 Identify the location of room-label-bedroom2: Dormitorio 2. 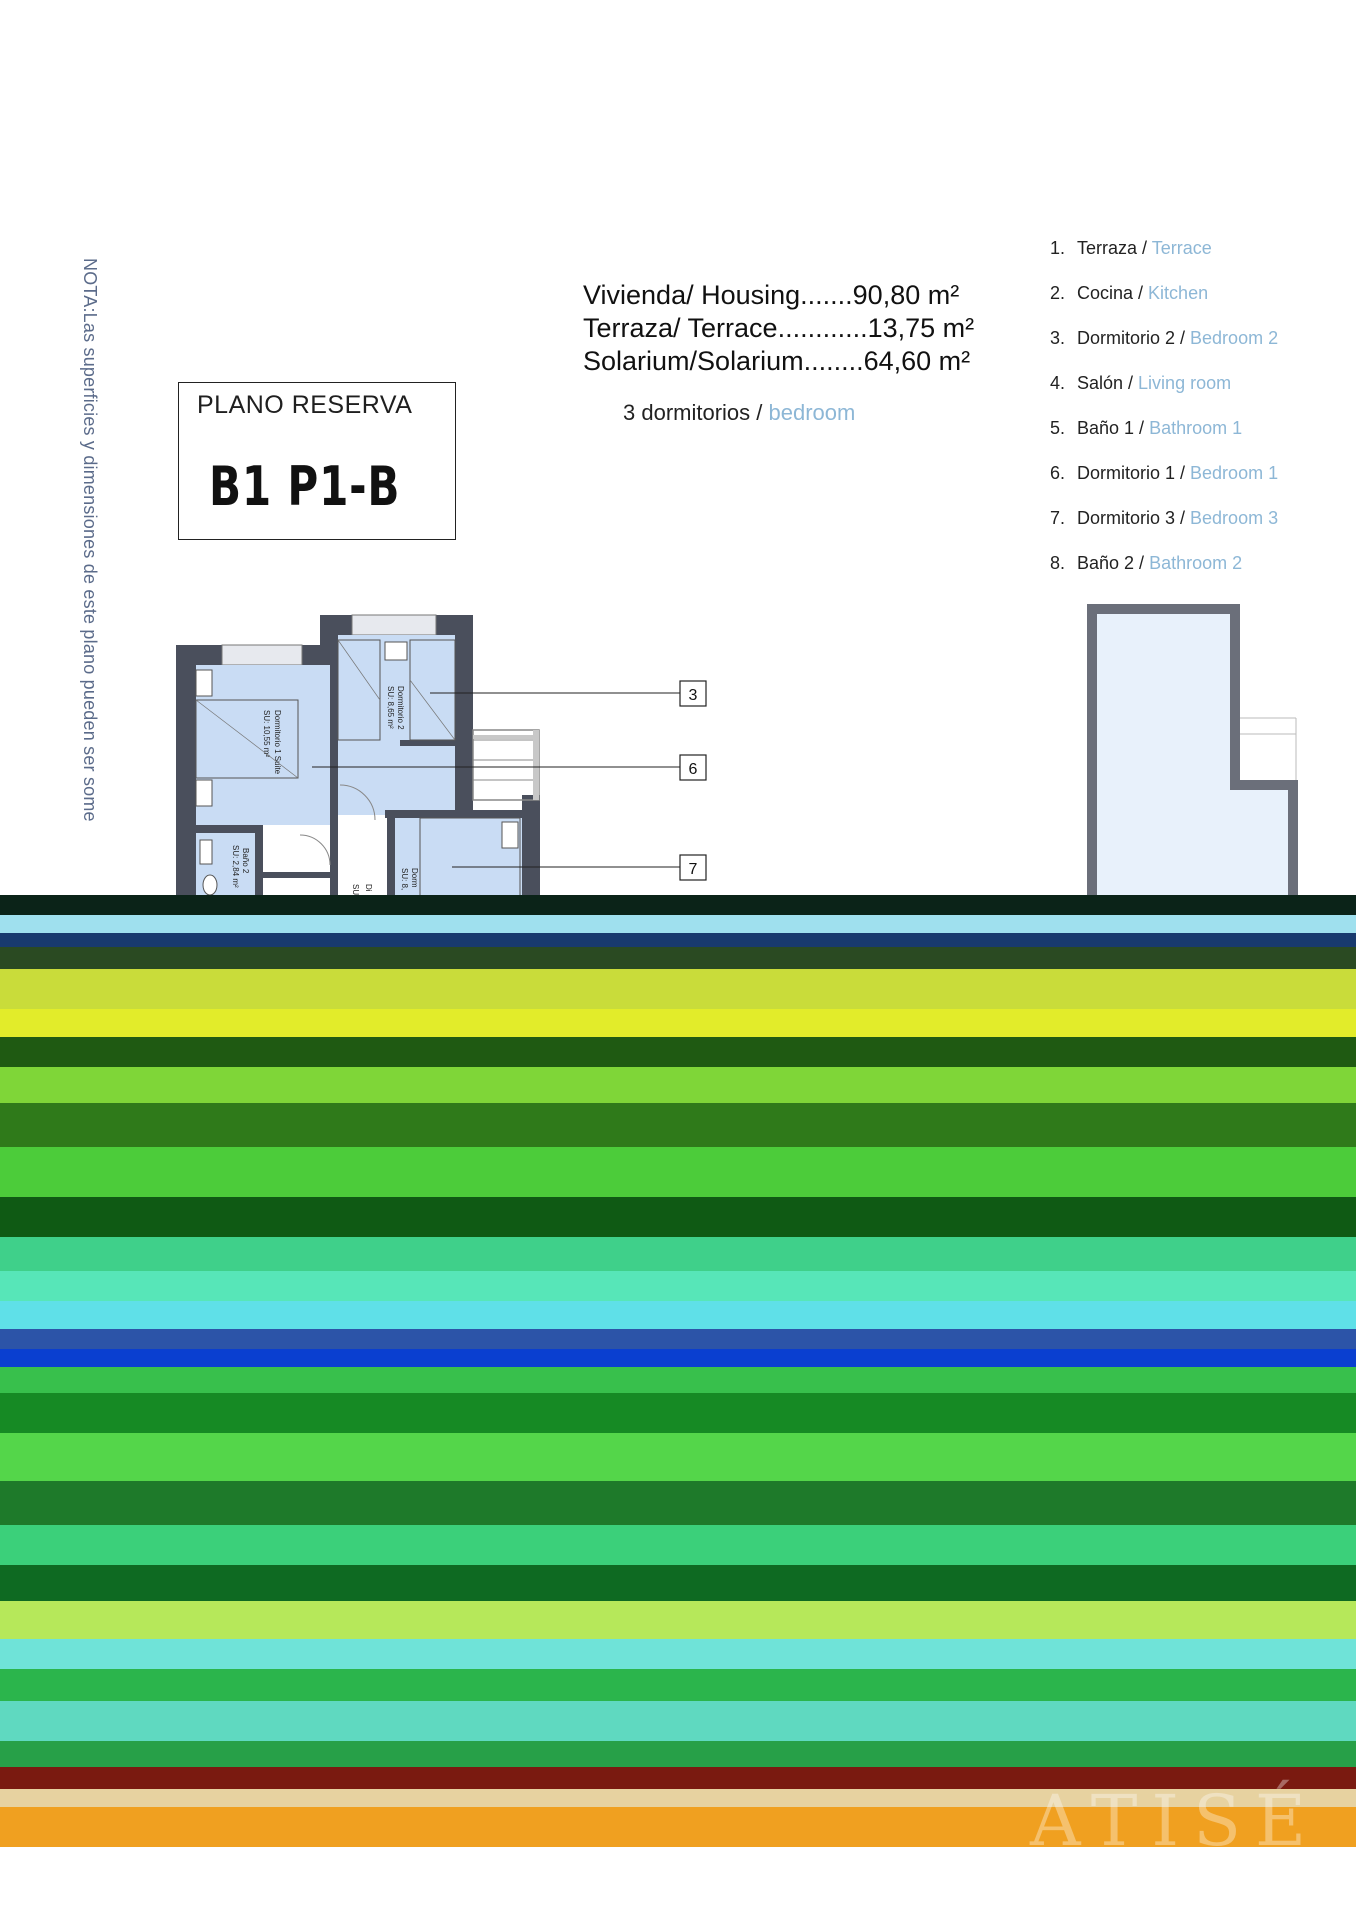
(400, 708).